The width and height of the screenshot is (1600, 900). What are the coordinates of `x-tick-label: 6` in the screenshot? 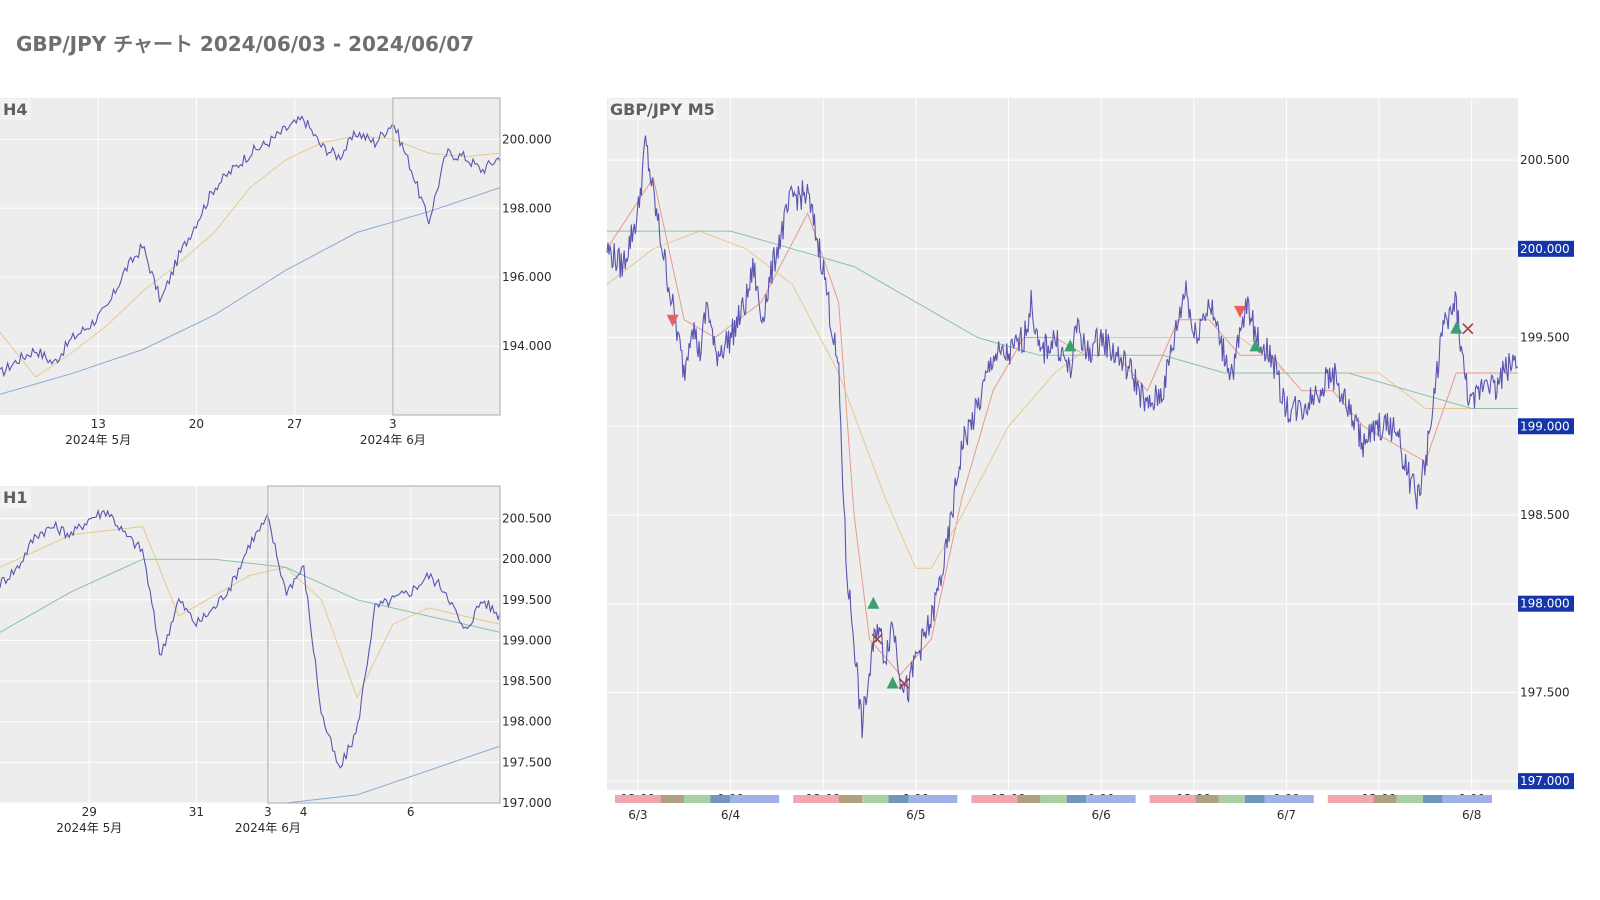 It's located at (411, 812).